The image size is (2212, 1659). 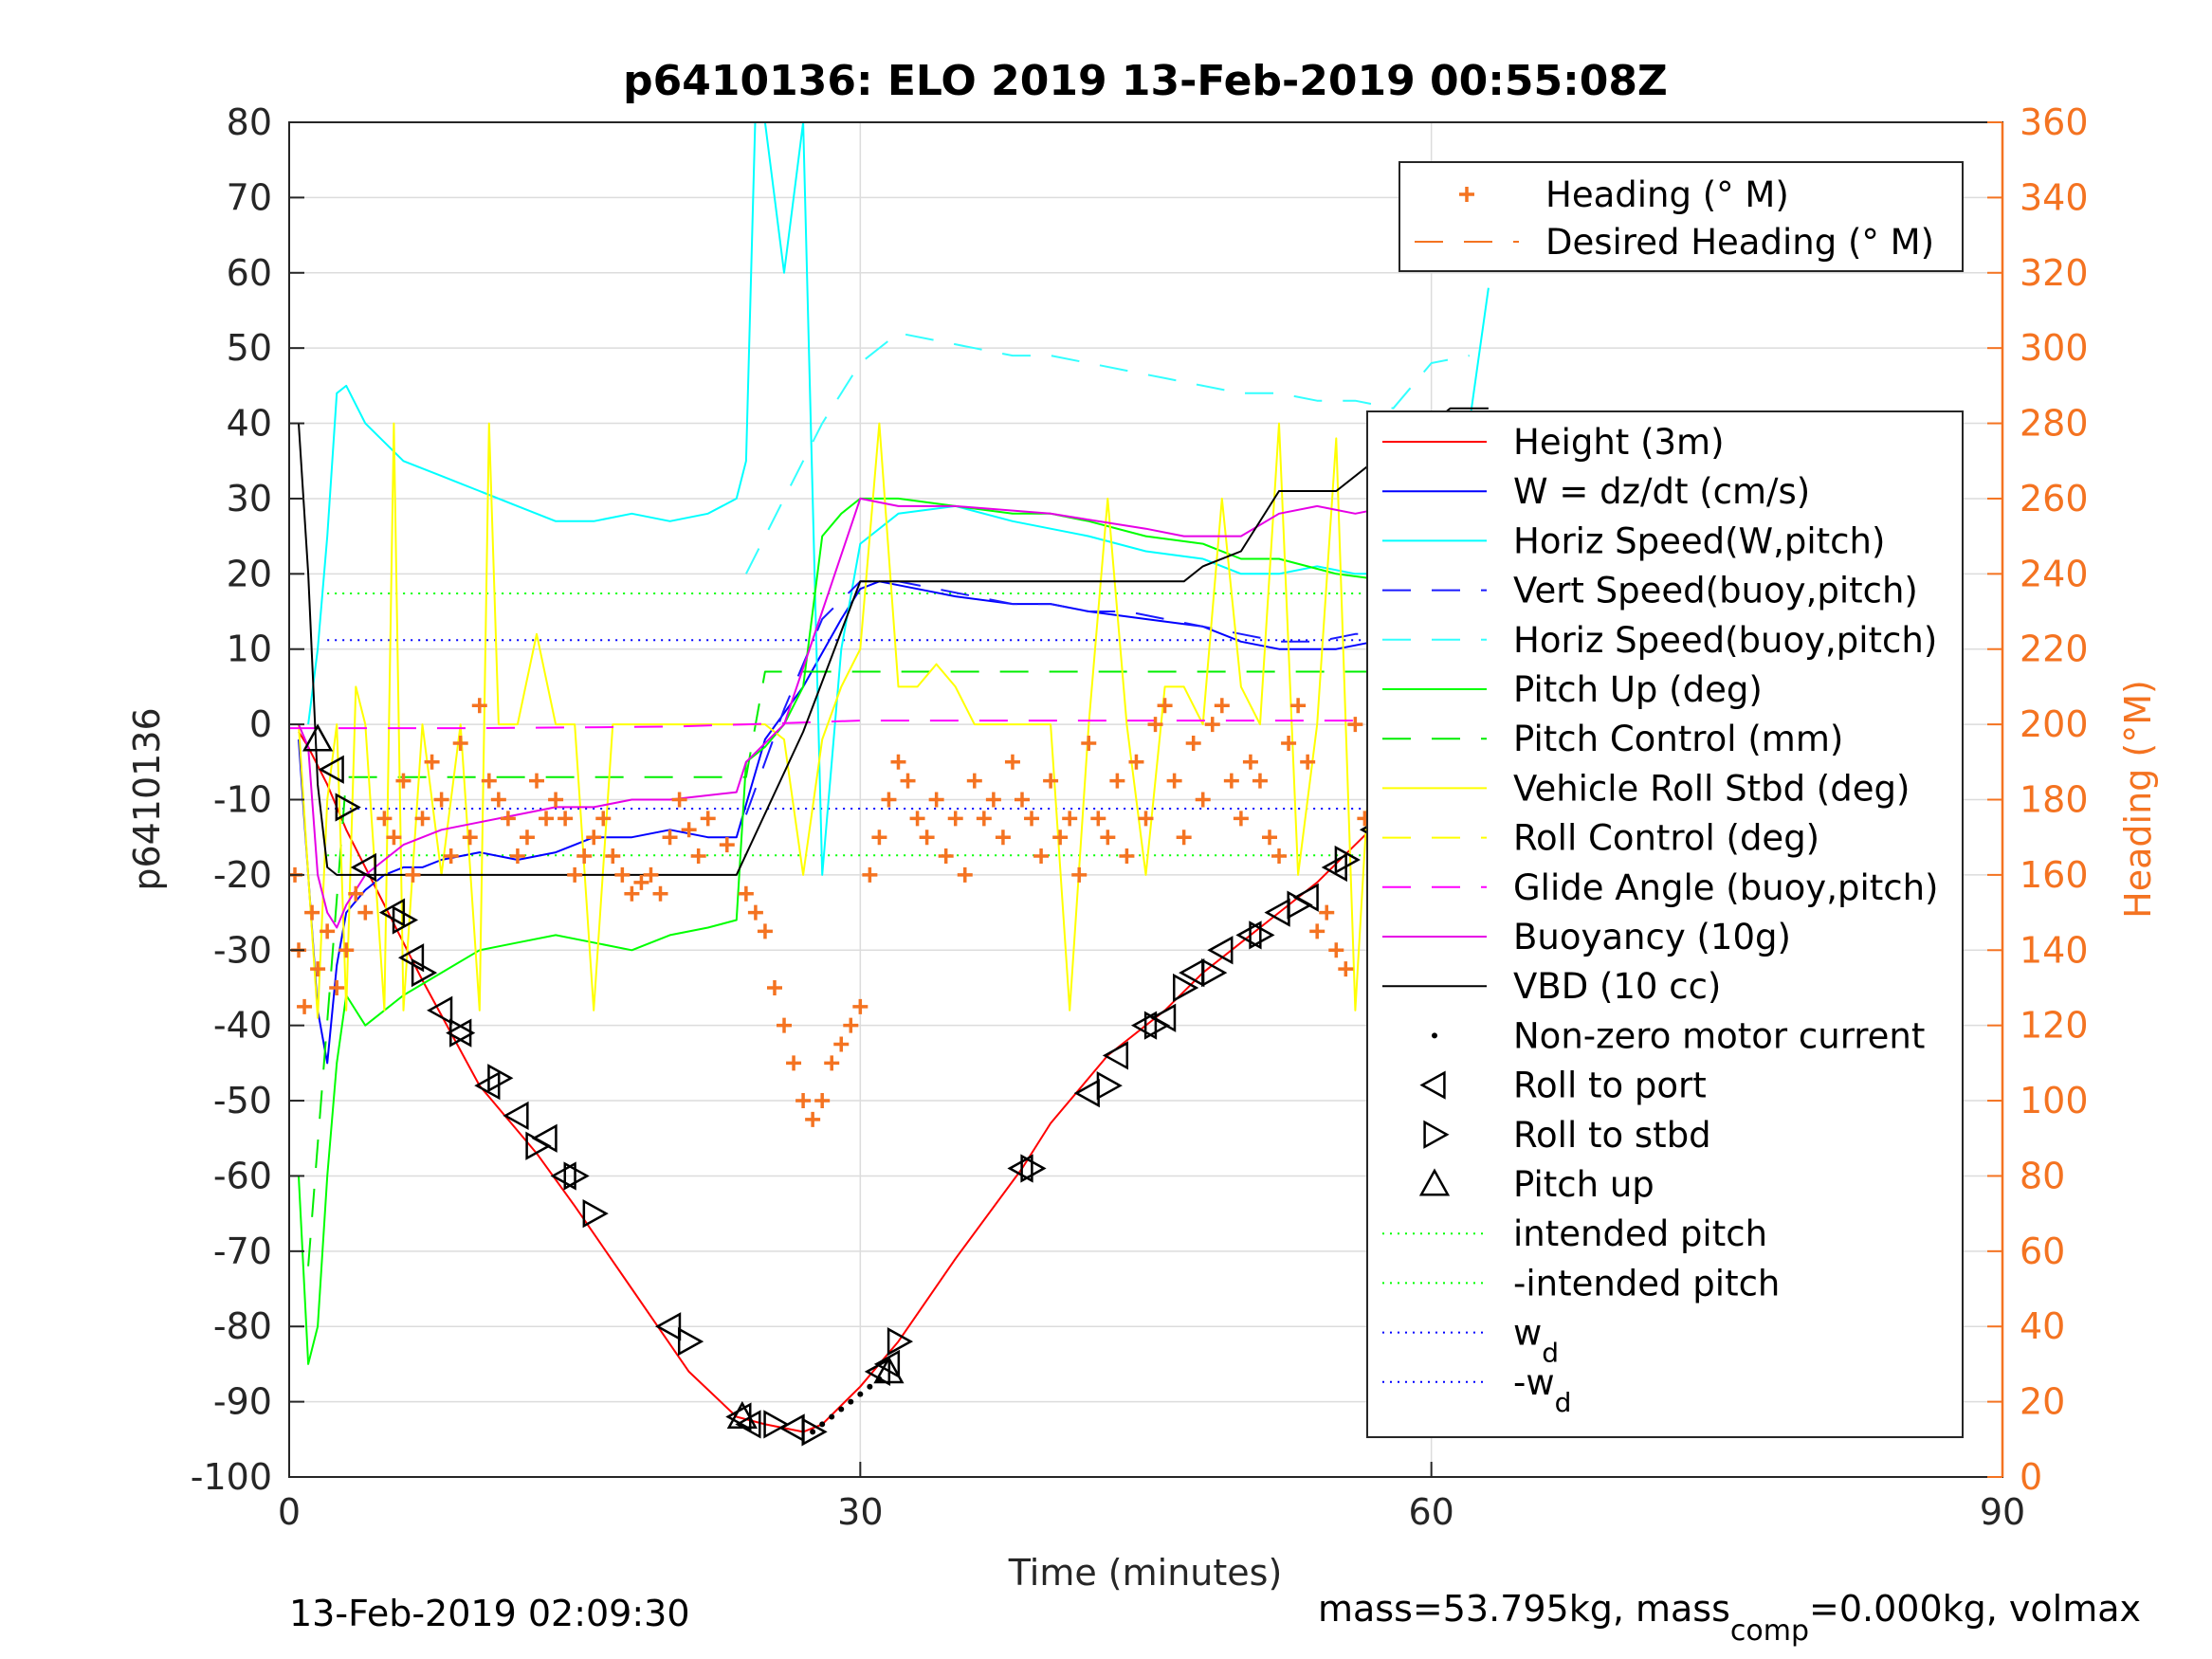 What do you see at coordinates (1145, 1573) in the screenshot?
I see `x-axis-label: Time (minutes)` at bounding box center [1145, 1573].